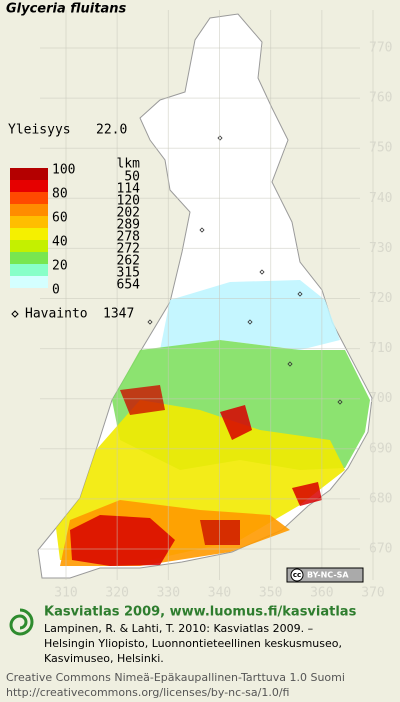  What do you see at coordinates (380, 98) in the screenshot?
I see `northing-label: 760` at bounding box center [380, 98].